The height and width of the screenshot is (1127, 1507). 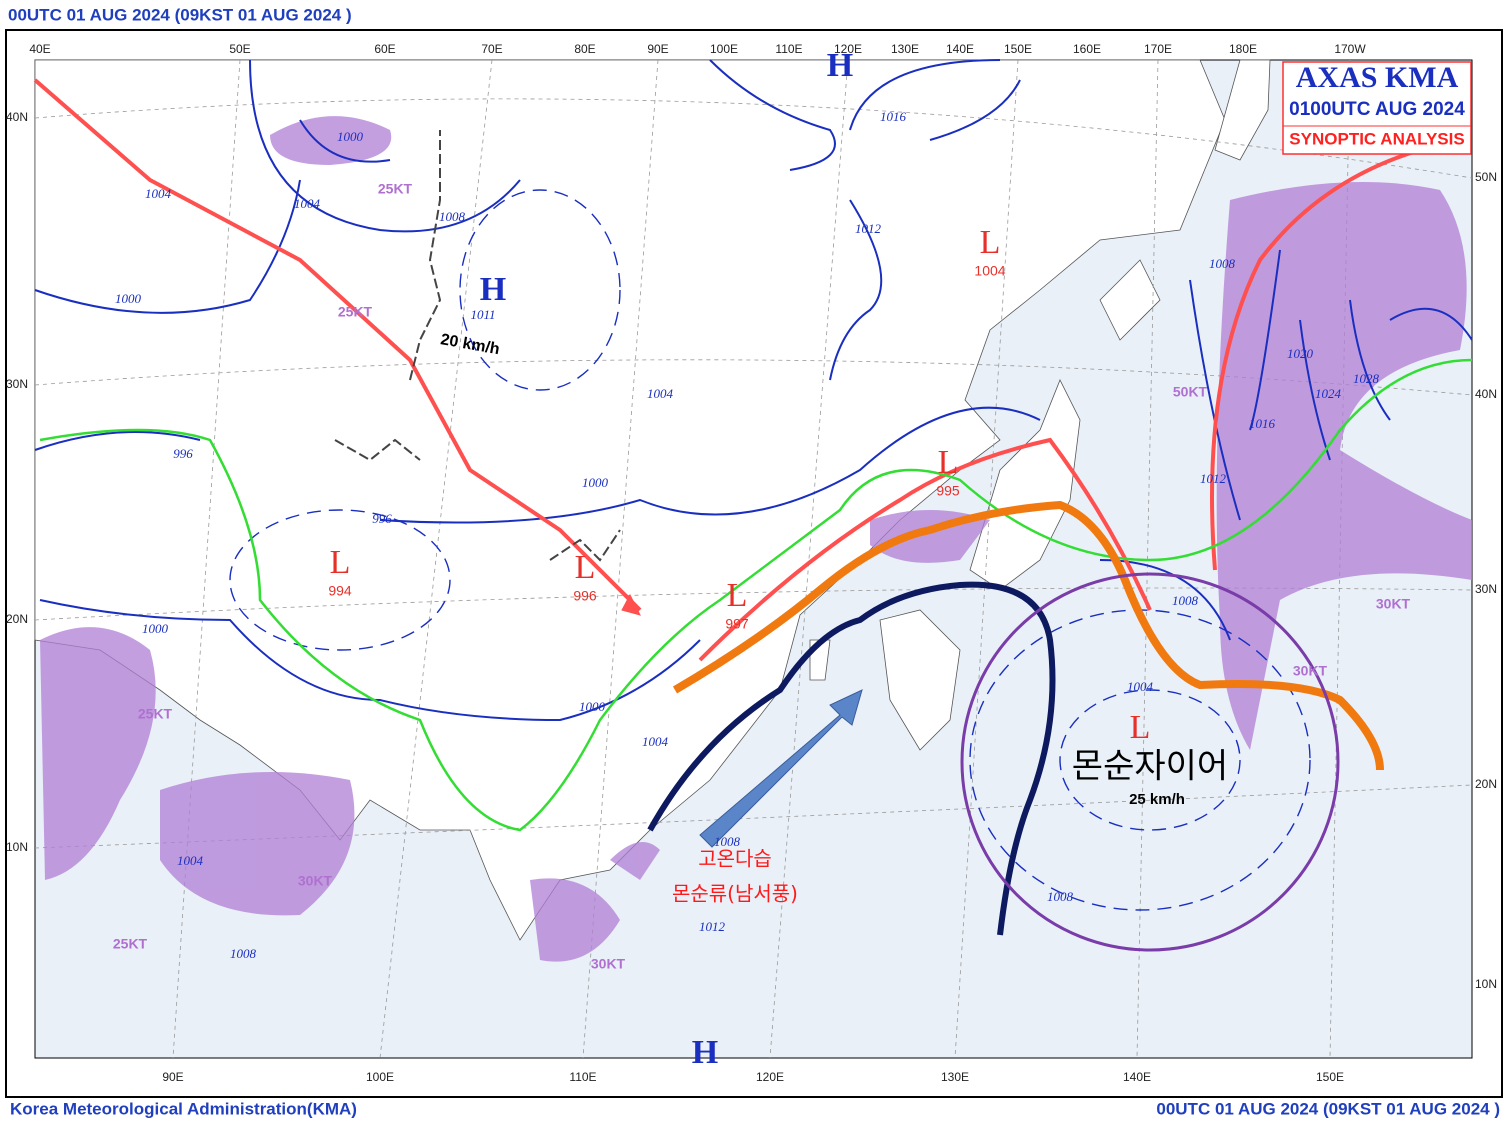 I want to click on legend-product: SYNOPTIC ANALYSIS, so click(x=1376, y=138).